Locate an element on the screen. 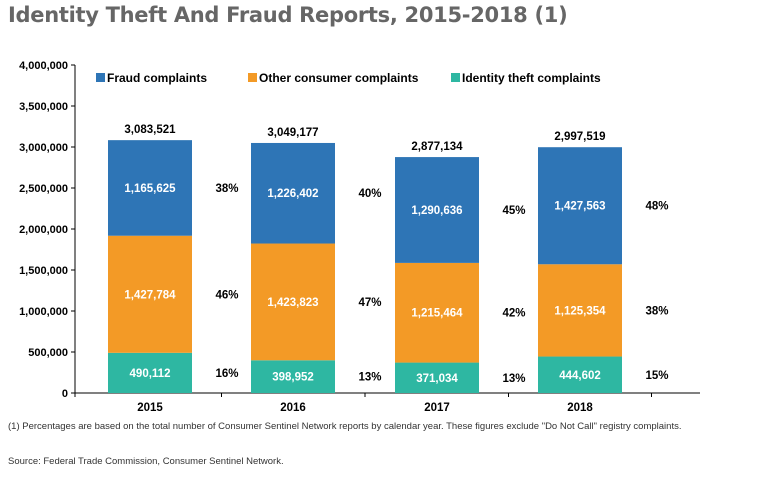 The width and height of the screenshot is (771, 481). x-tick-label: 2017 is located at coordinates (437, 408).